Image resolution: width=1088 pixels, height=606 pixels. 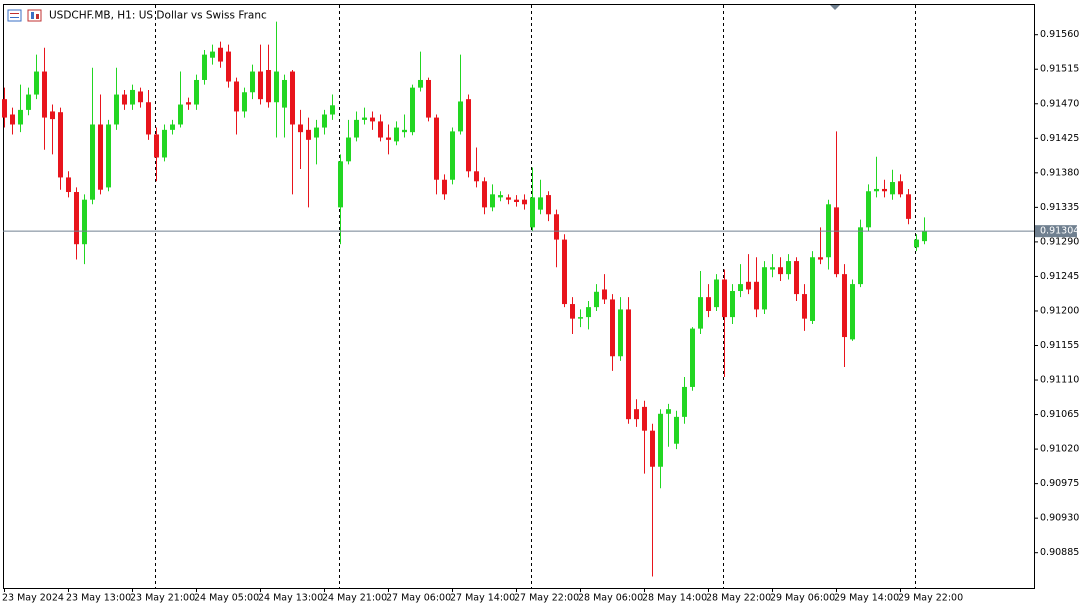 I want to click on x-tick-label: 28 May 22:00, so click(x=738, y=598).